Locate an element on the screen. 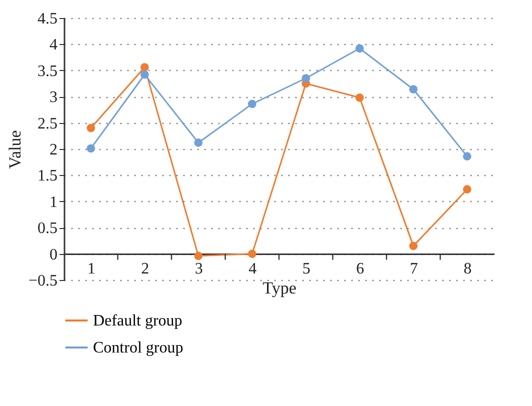 This screenshot has height=406, width=532. y-tick-label: 2 is located at coordinates (54, 150).